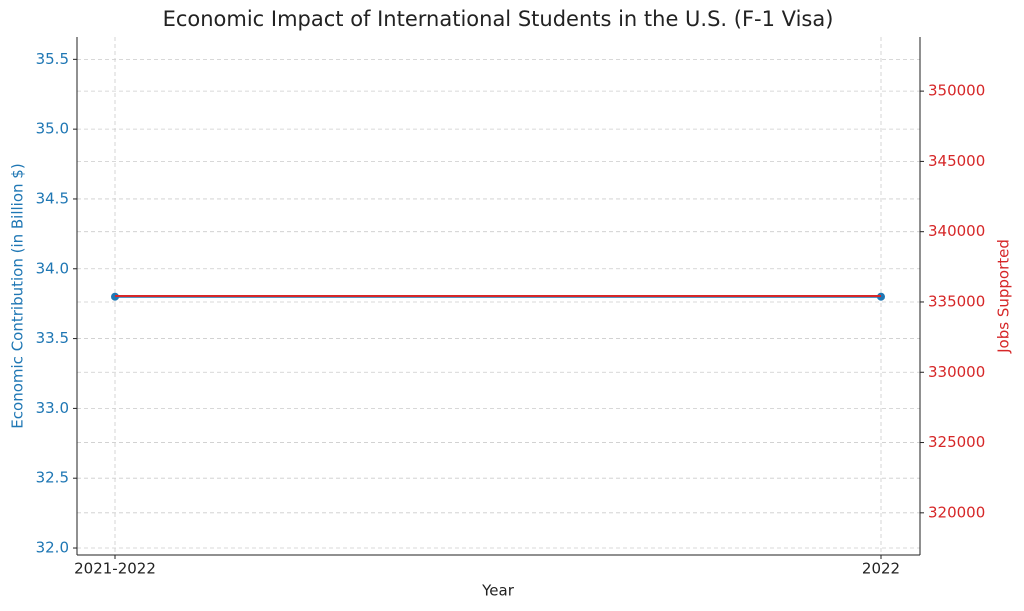  Describe the element at coordinates (52, 548) in the screenshot. I see `y-tick-label: 32.0` at that location.